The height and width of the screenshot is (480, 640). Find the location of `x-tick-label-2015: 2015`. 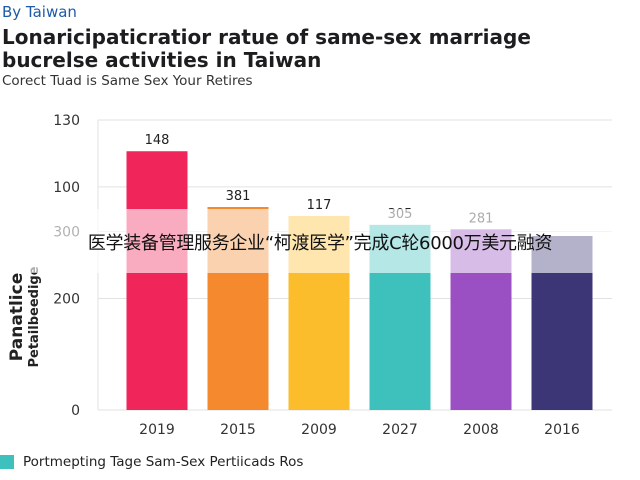

x-tick-label-2015: 2015 is located at coordinates (238, 430).